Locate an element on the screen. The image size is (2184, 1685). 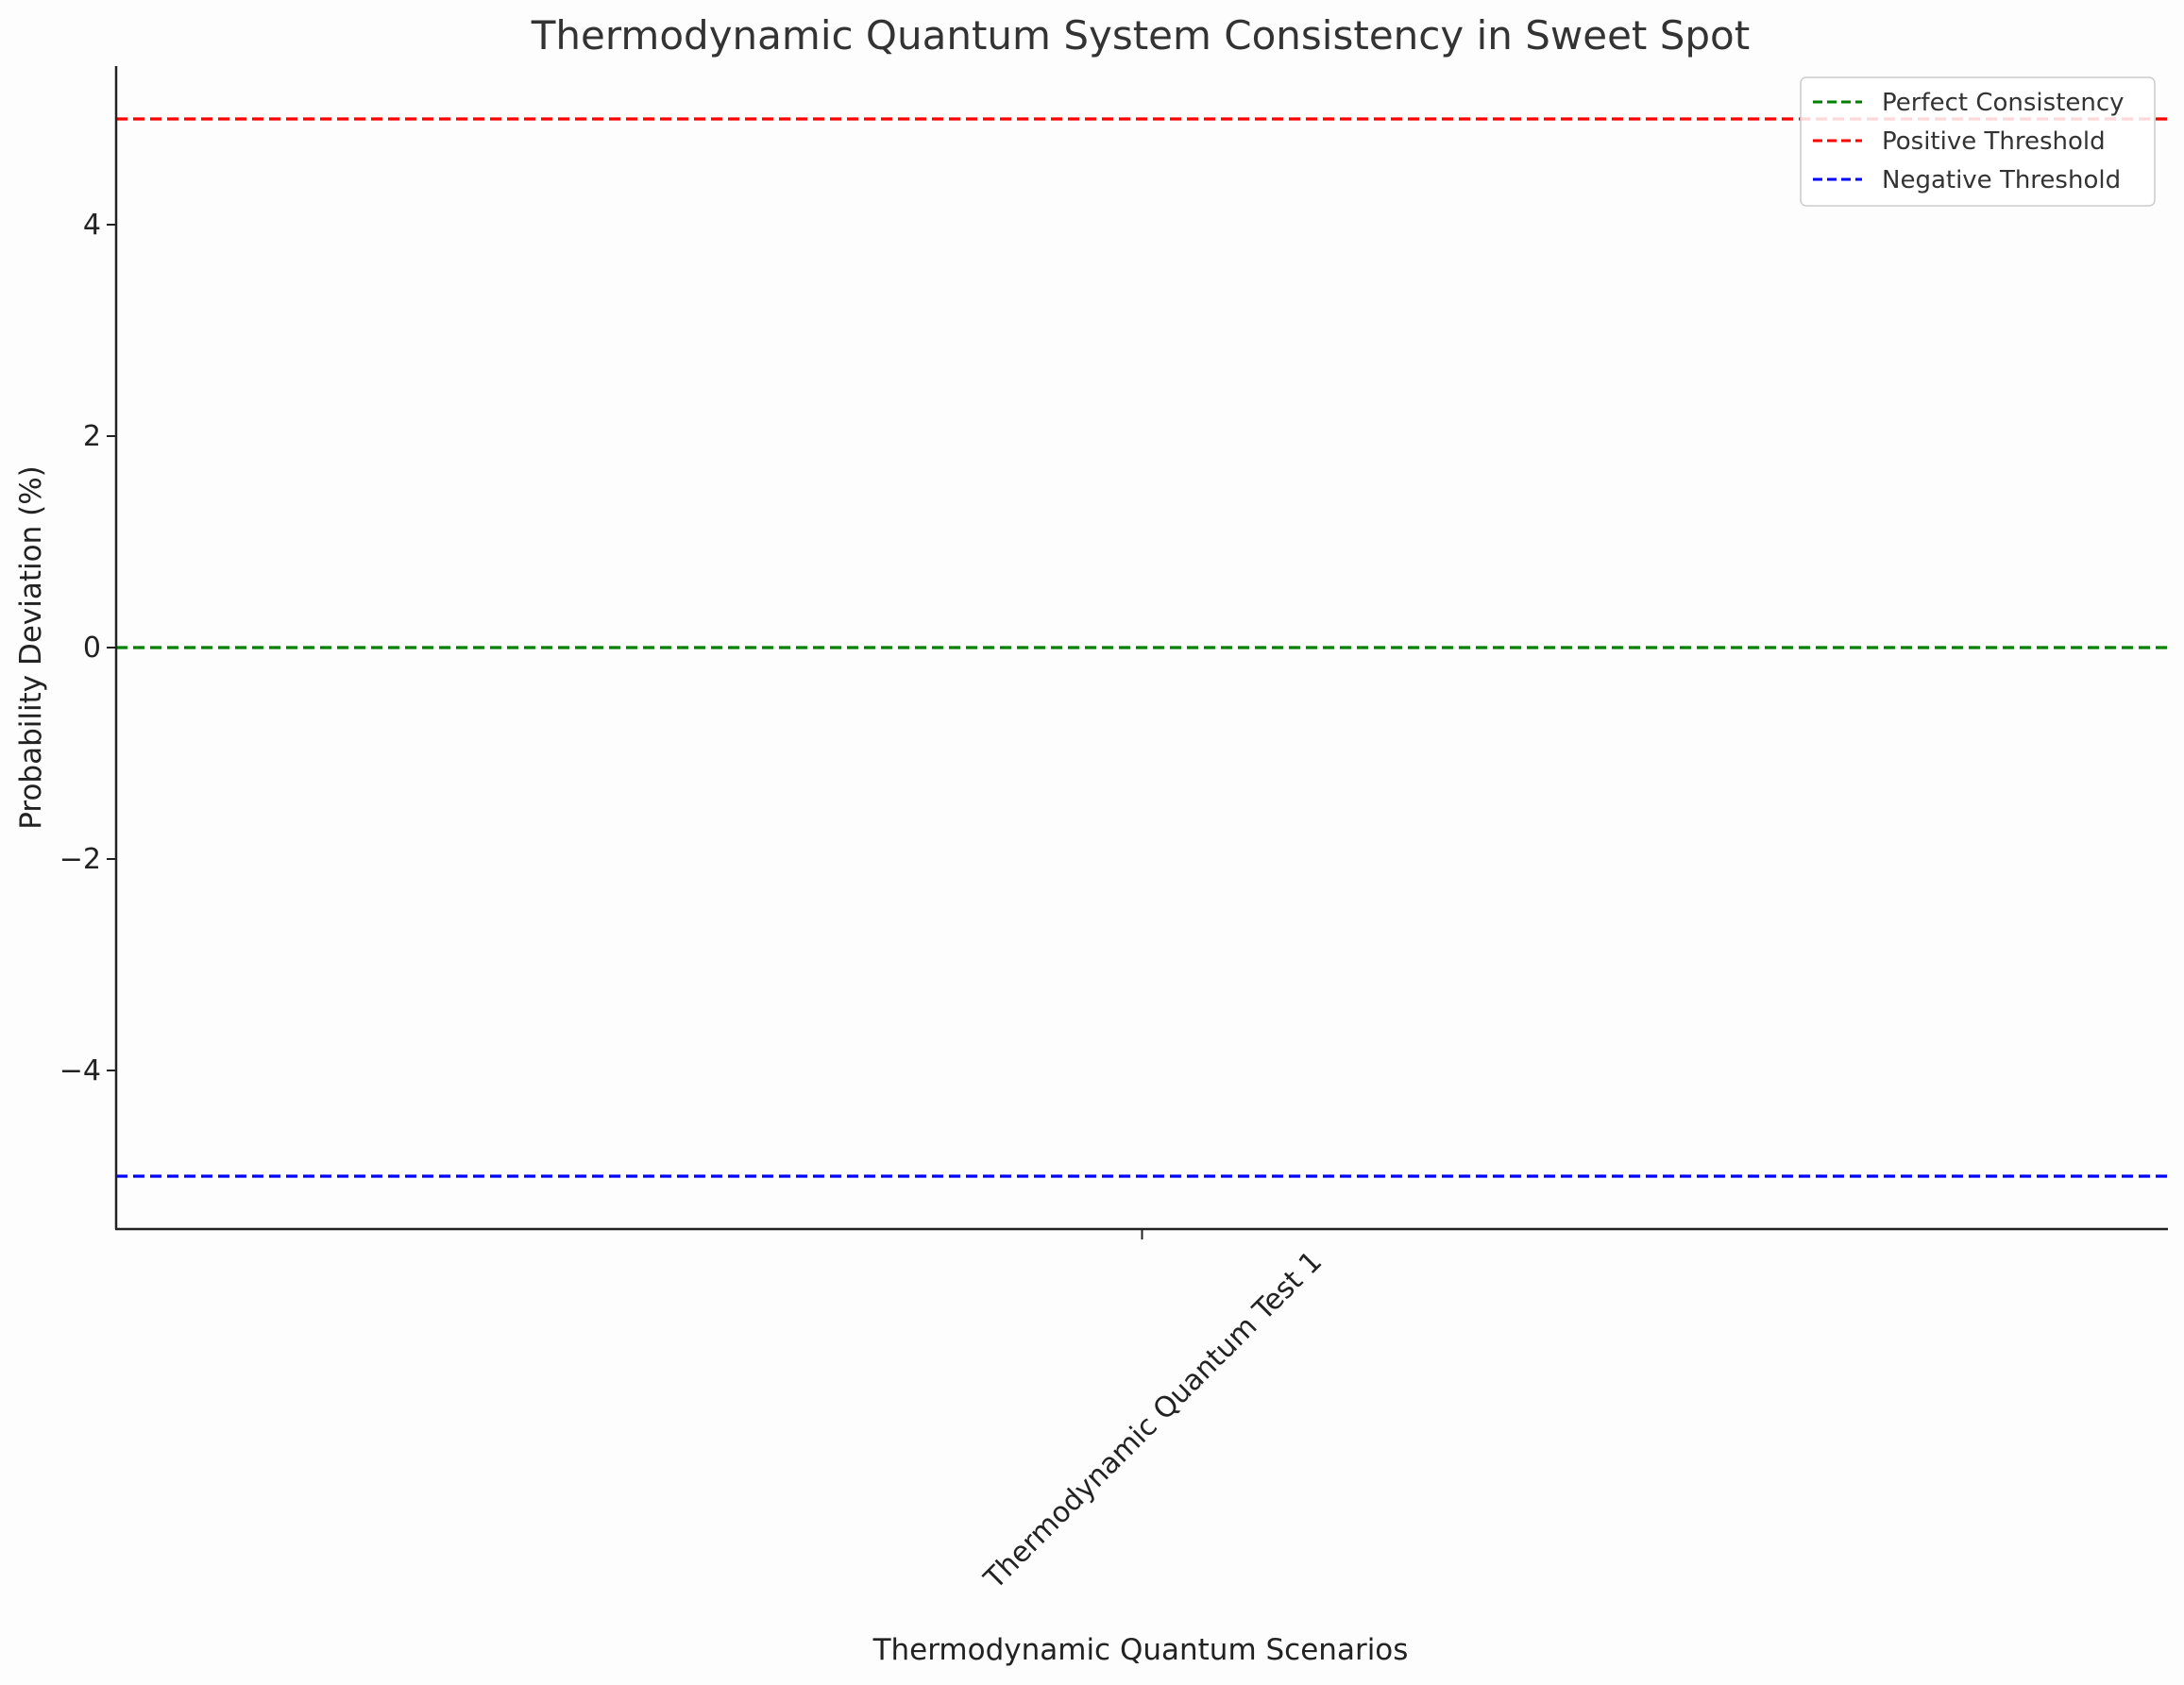
legend-label: Positive Threshold is located at coordinates (1994, 141).